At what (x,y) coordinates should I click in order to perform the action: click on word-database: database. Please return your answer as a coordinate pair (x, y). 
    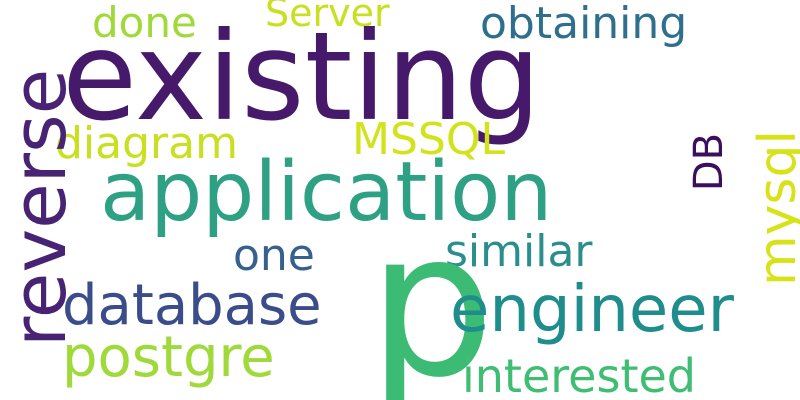
    Looking at the image, I should click on (192, 305).